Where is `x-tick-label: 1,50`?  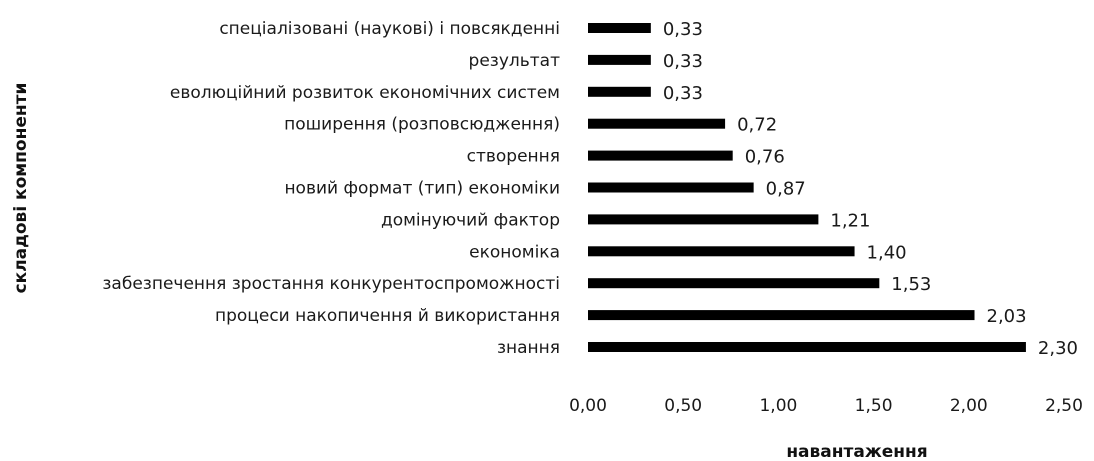 x-tick-label: 1,50 is located at coordinates (874, 406).